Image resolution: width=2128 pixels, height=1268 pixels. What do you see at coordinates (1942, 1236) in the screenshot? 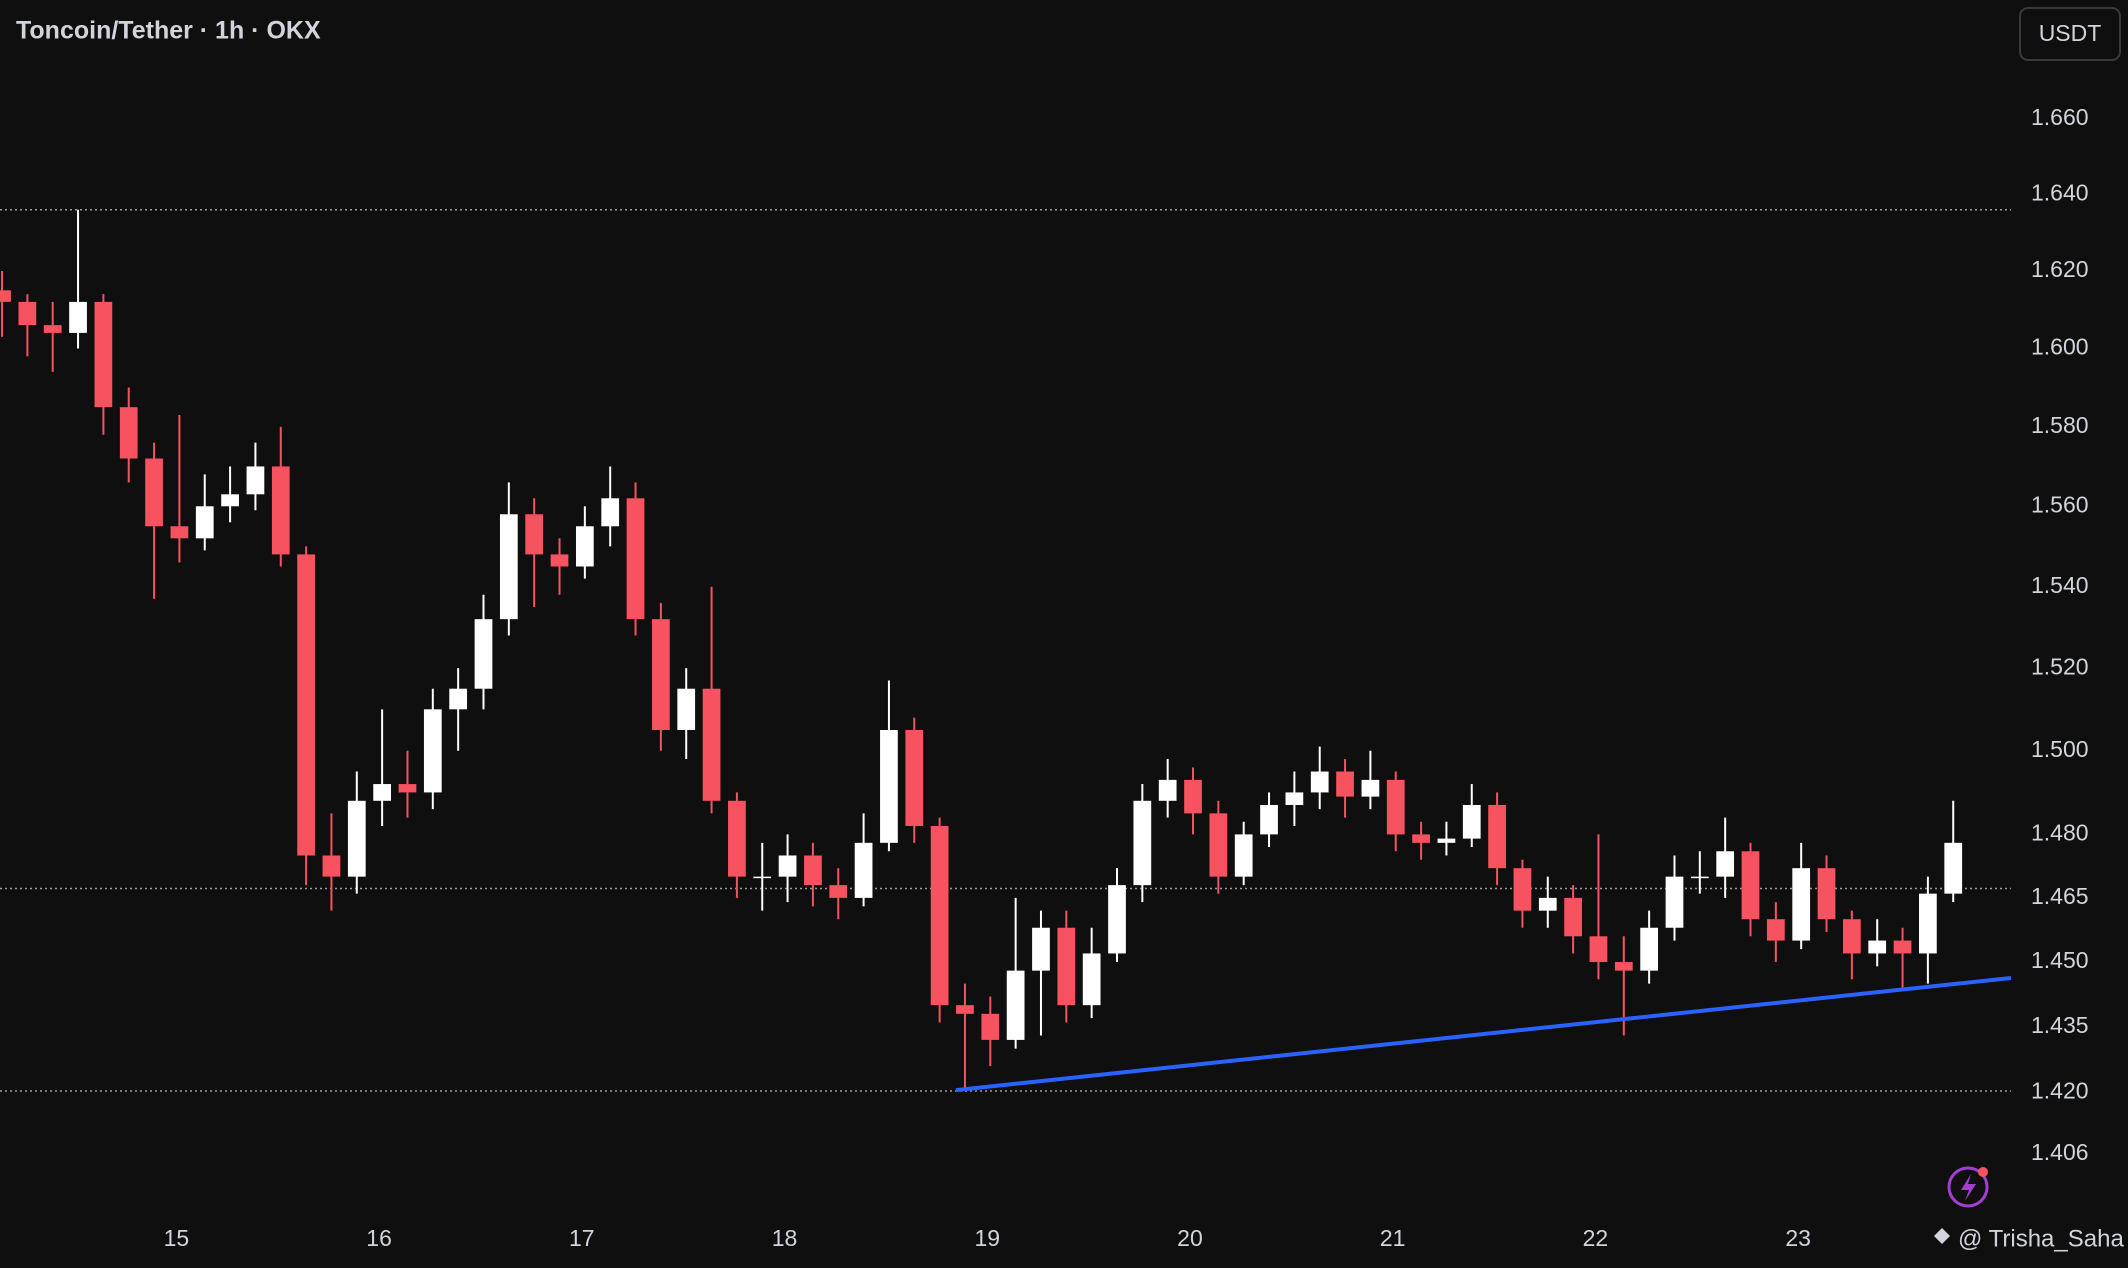
I see `watermark-icon` at bounding box center [1942, 1236].